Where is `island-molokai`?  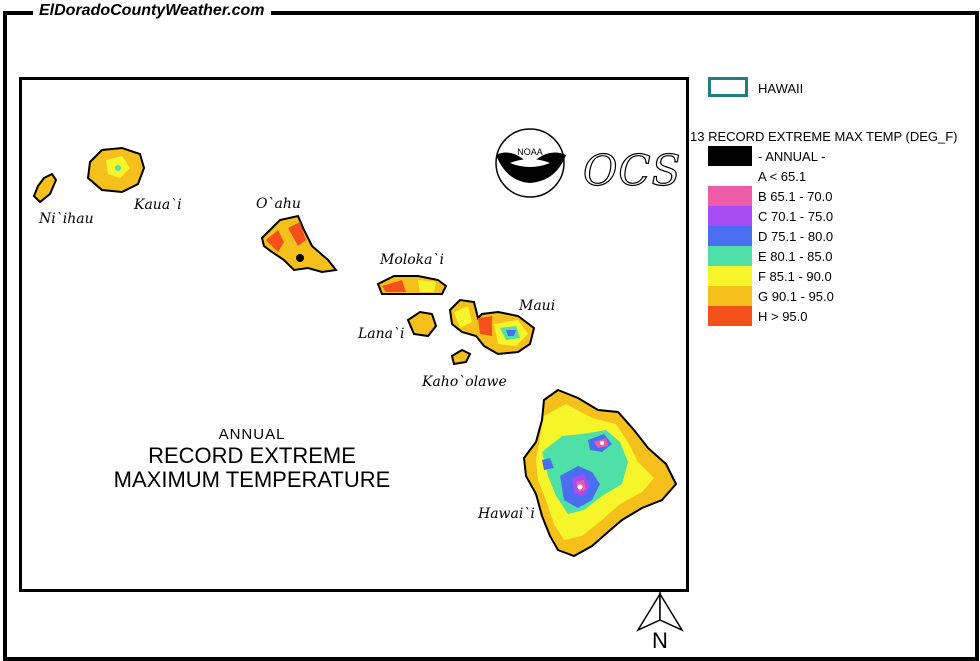 island-molokai is located at coordinates (412, 285).